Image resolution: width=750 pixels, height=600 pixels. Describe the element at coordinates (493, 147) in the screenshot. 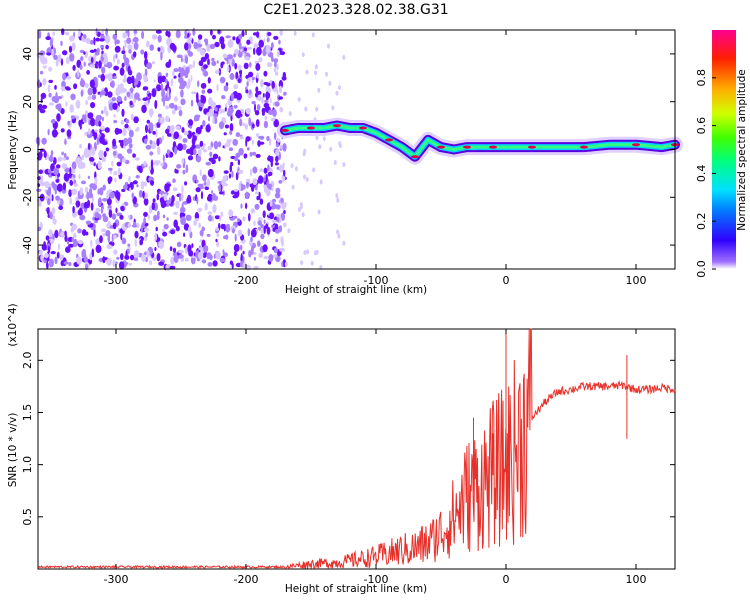

I see `trace-hotspot` at that location.